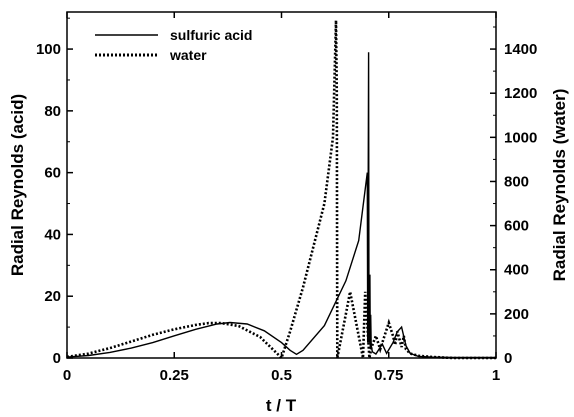  What do you see at coordinates (57, 358) in the screenshot?
I see `y-left-tick-label: 0` at bounding box center [57, 358].